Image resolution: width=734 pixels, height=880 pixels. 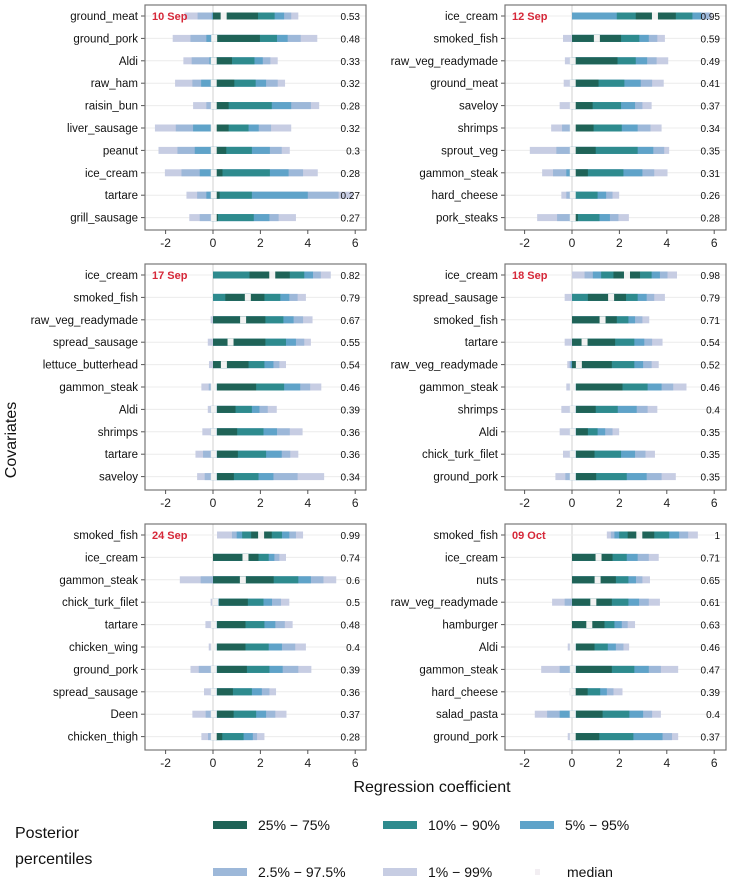 What do you see at coordinates (351, 84) in the screenshot?
I see `probability-label: 0.32` at bounding box center [351, 84].